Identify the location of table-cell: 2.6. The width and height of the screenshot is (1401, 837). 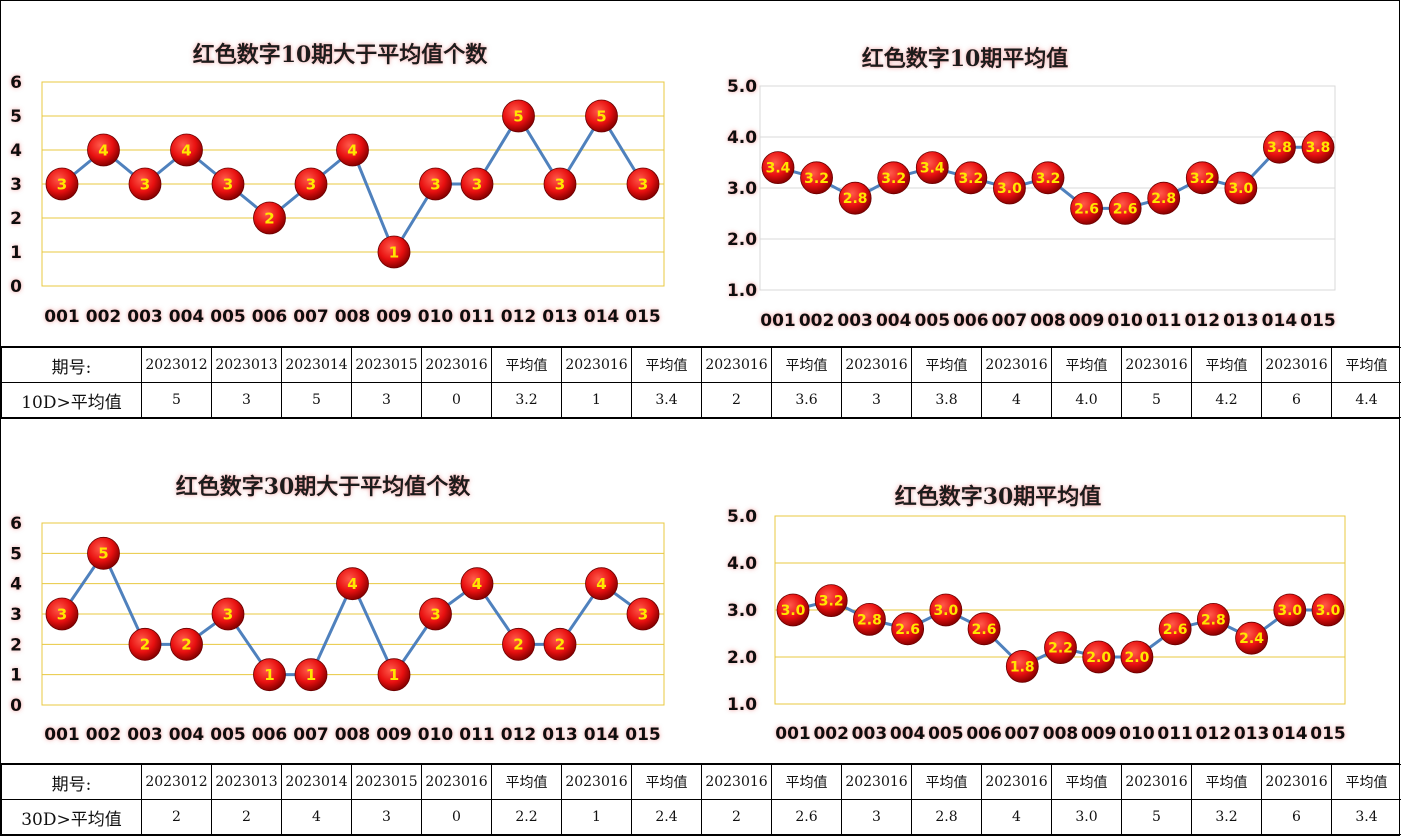
(806, 817).